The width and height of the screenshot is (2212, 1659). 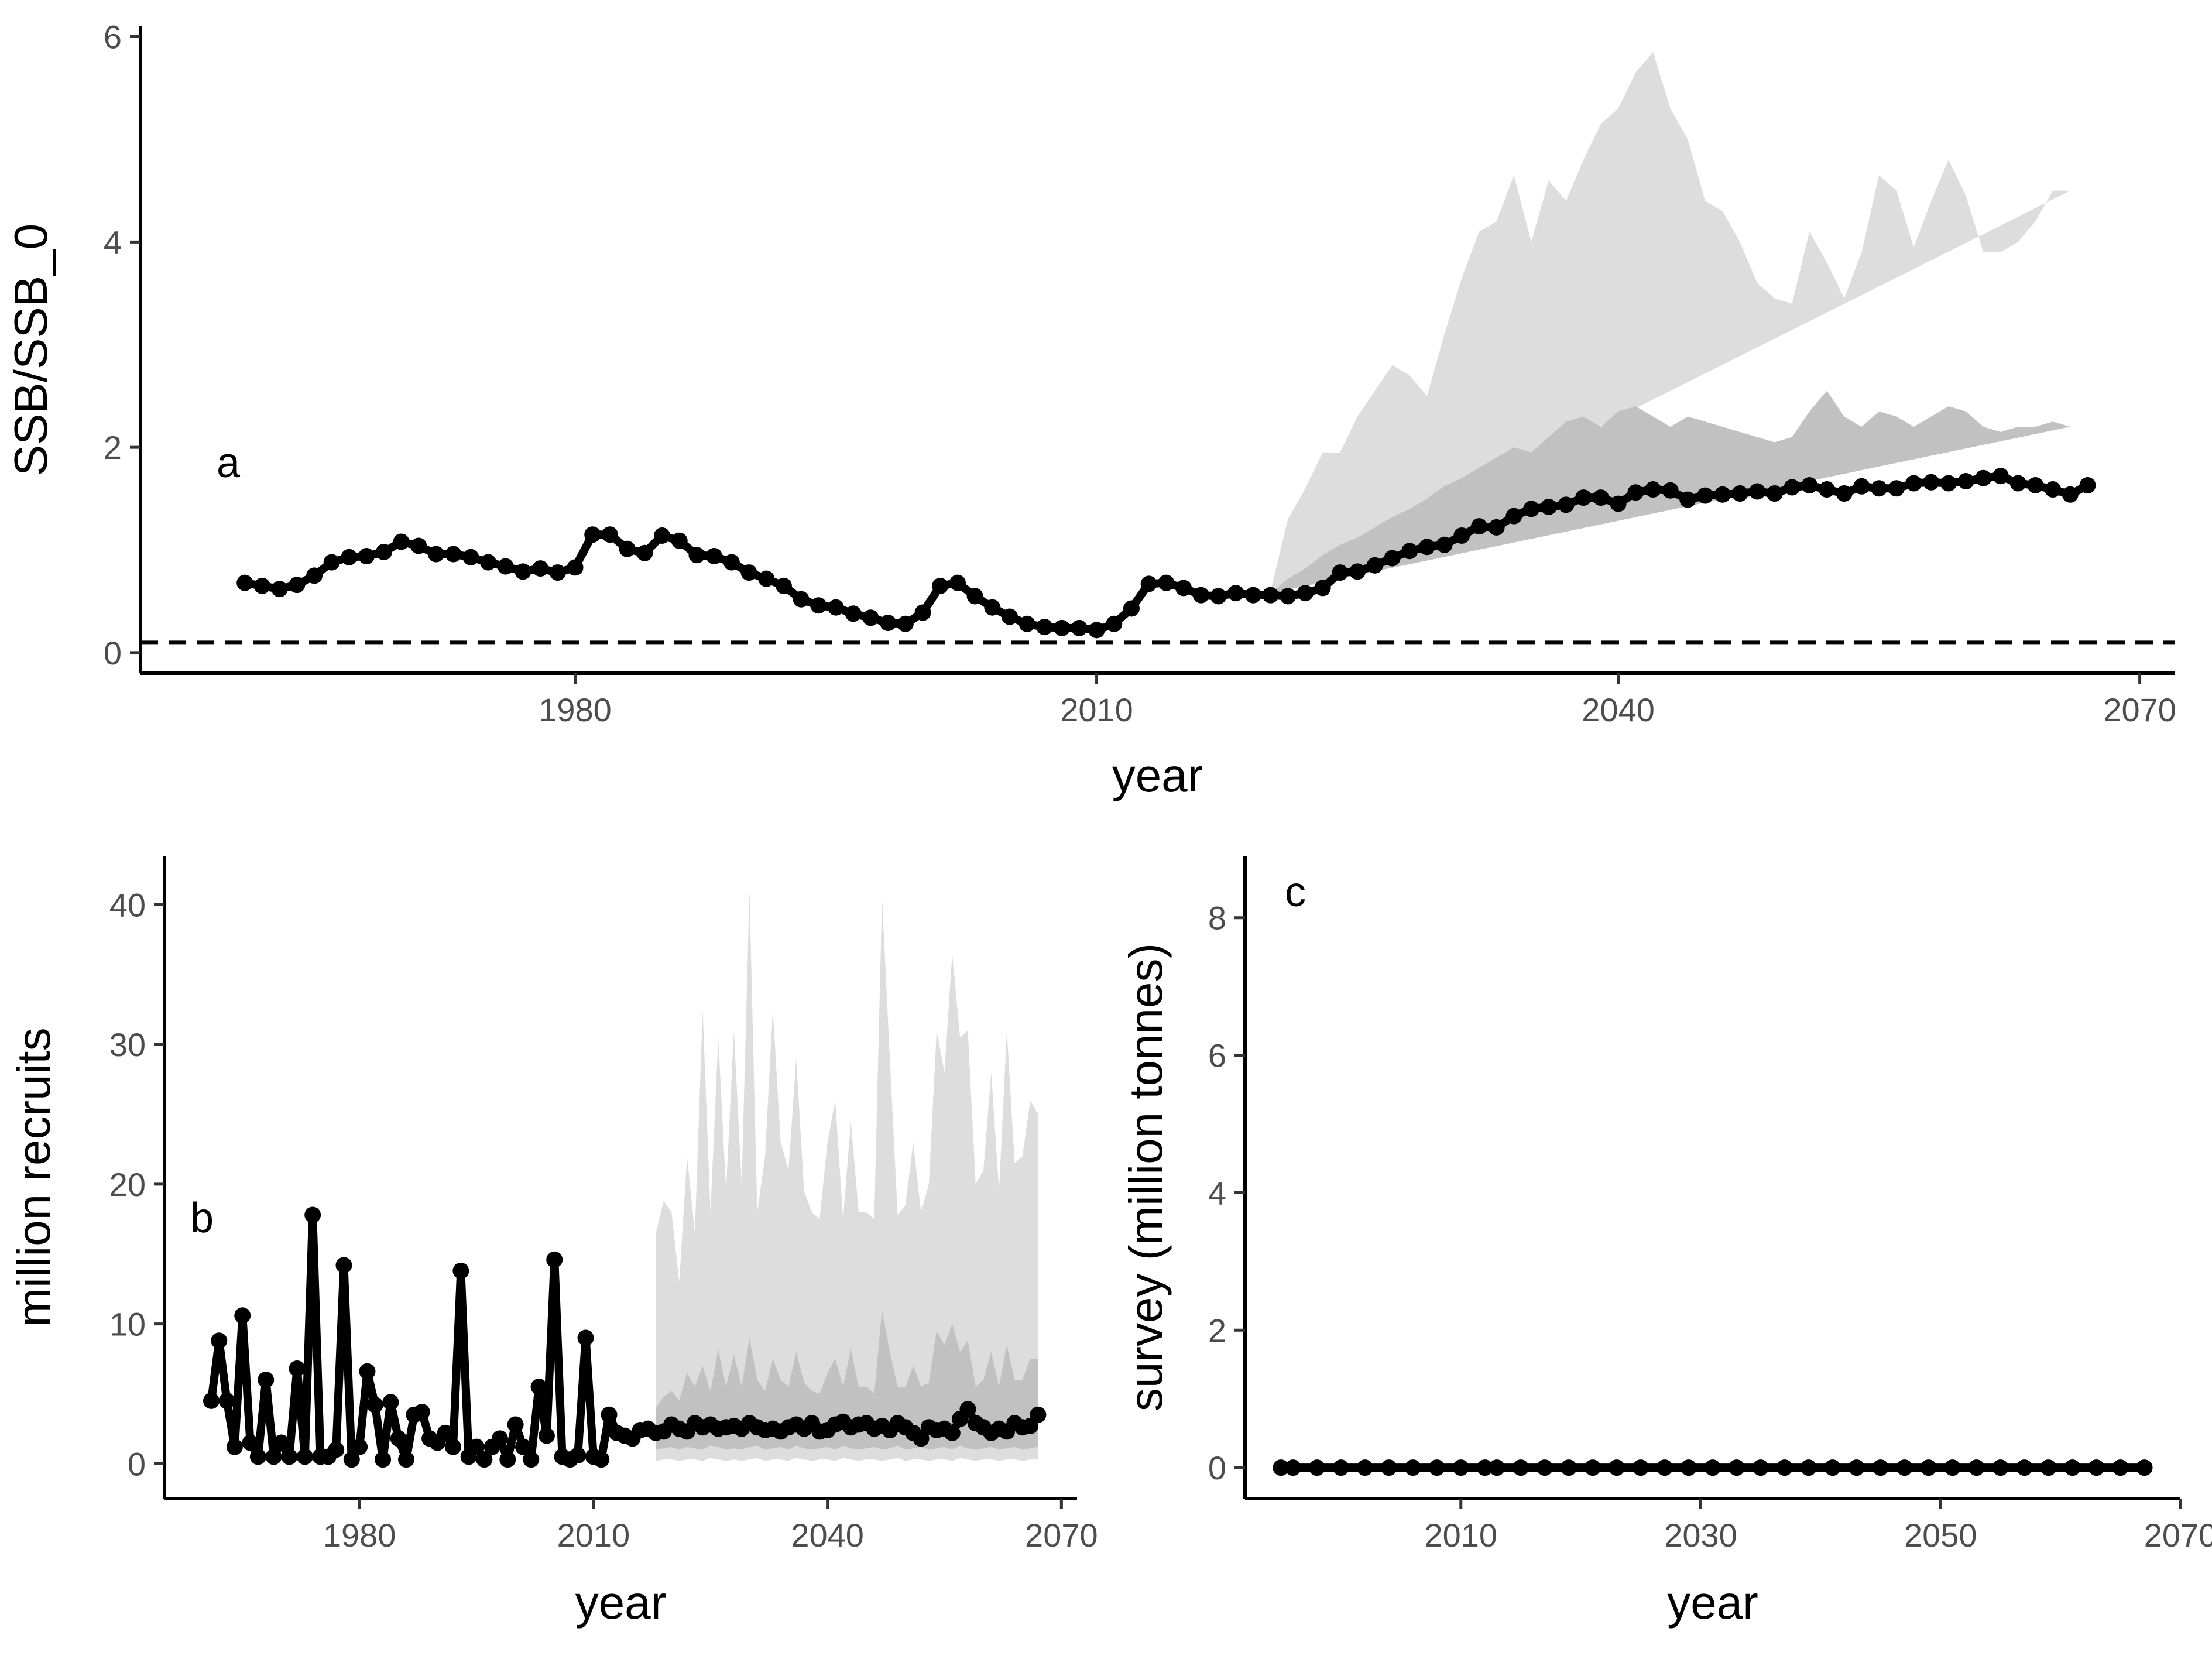 I want to click on y-tick-label: 30, so click(x=127, y=1044).